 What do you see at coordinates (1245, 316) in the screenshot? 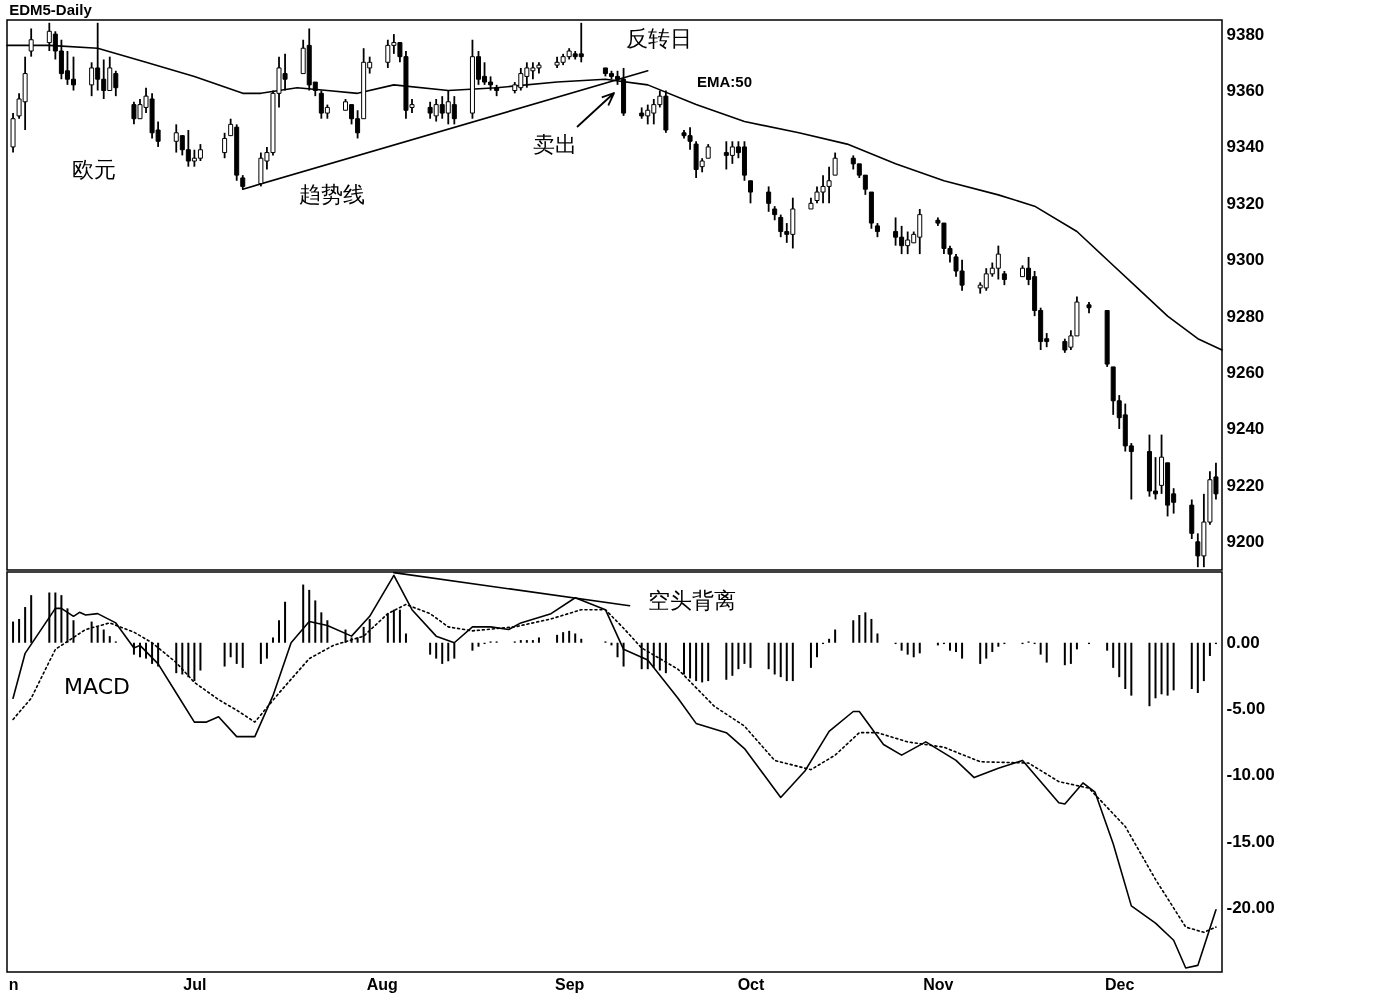
I see `y-tick-label: 9280` at bounding box center [1245, 316].